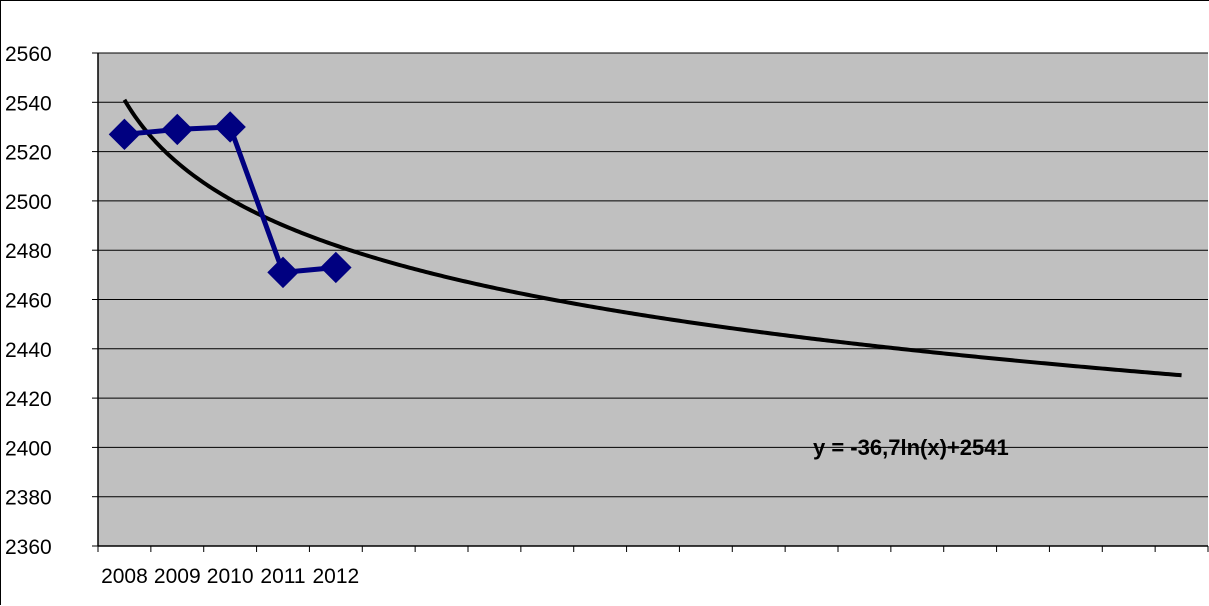  Describe the element at coordinates (28, 448) in the screenshot. I see `y-tick-label: 2400` at that location.